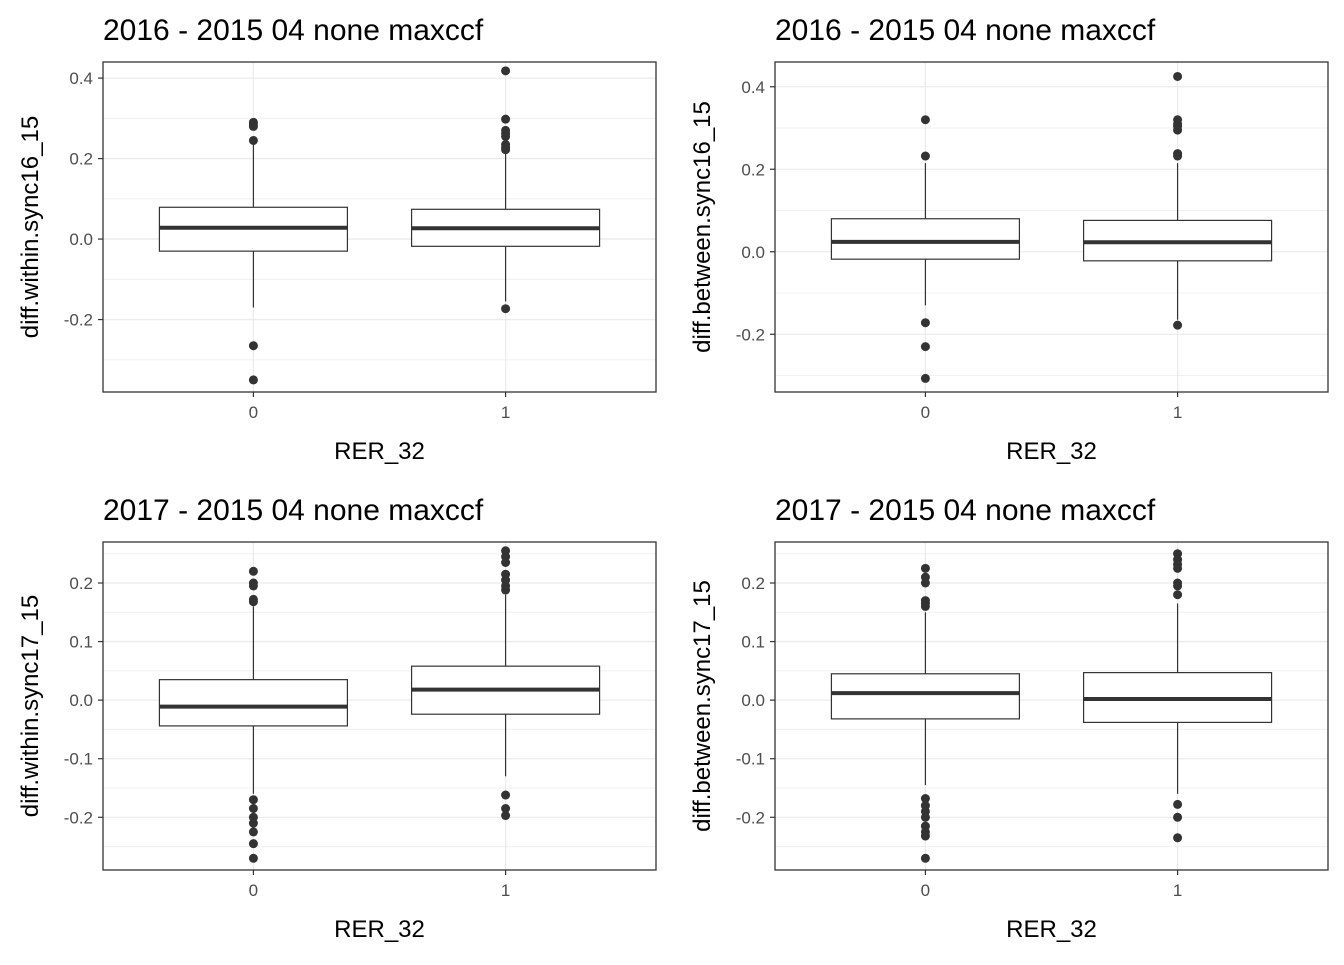  I want to click on y-axis-label: diff.between.sync17_15, so click(702, 706).